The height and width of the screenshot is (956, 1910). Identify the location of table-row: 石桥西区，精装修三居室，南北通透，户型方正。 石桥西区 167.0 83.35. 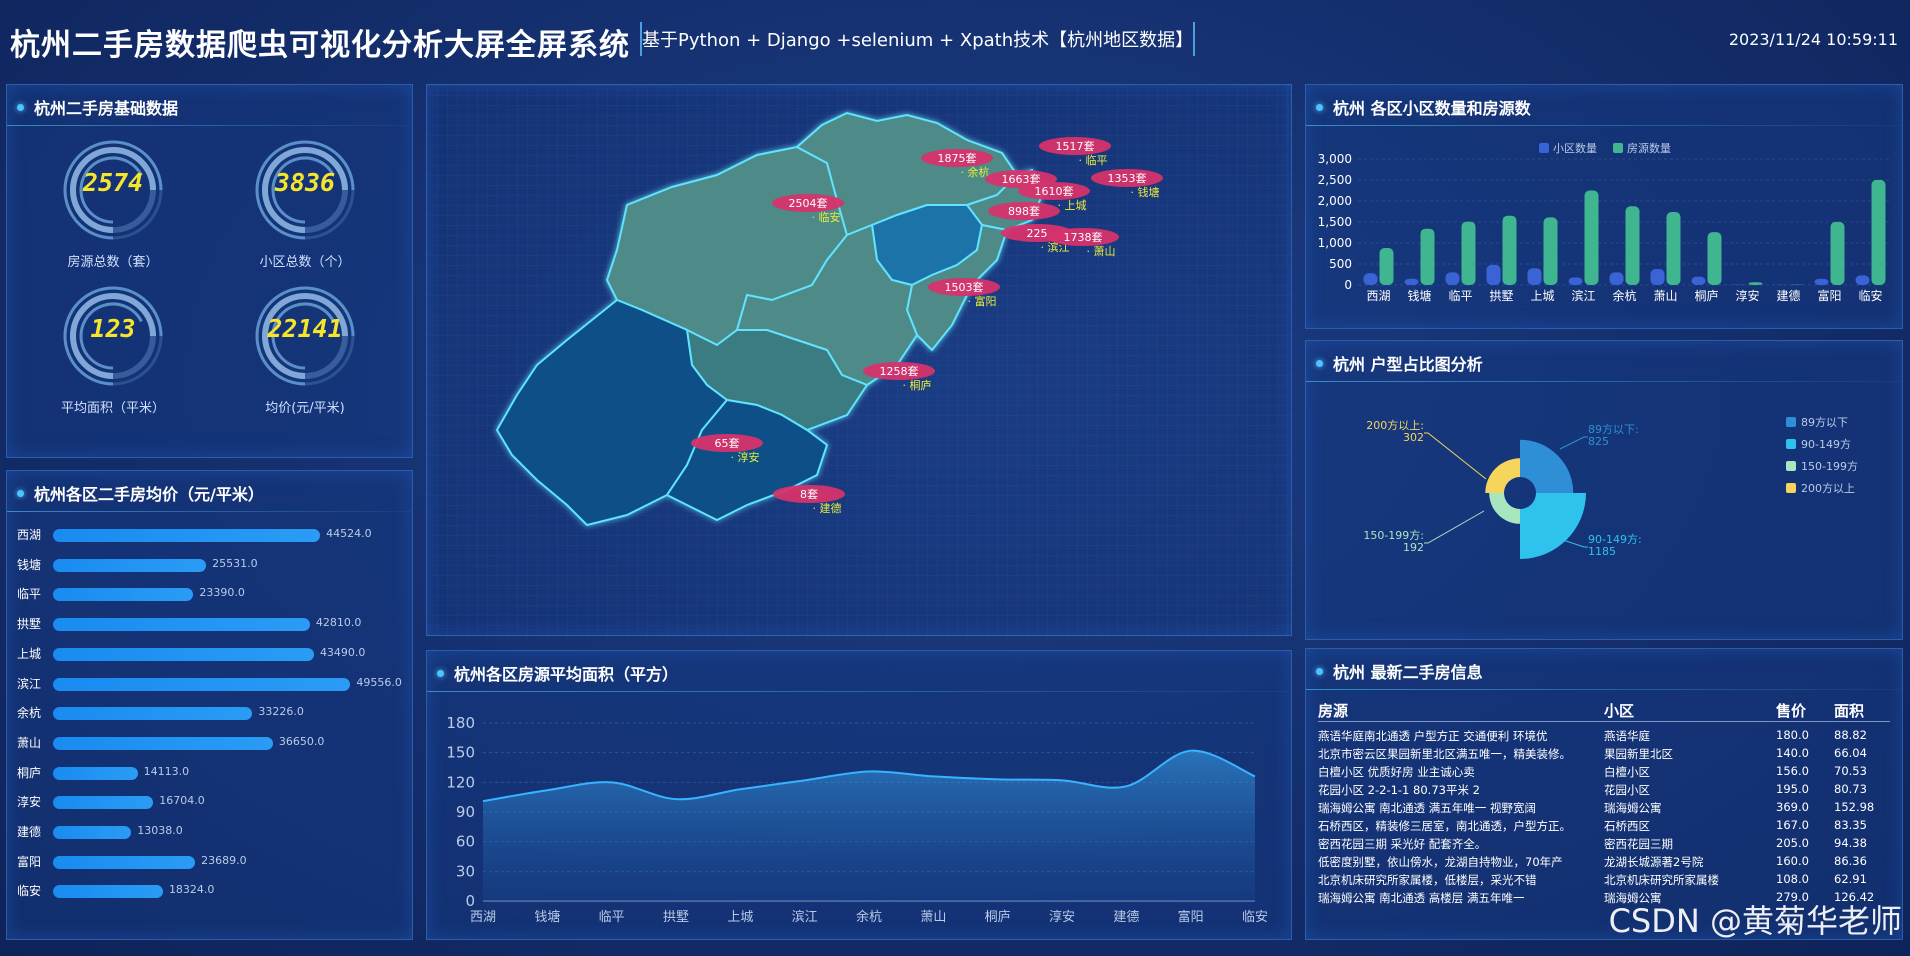
(1604, 825).